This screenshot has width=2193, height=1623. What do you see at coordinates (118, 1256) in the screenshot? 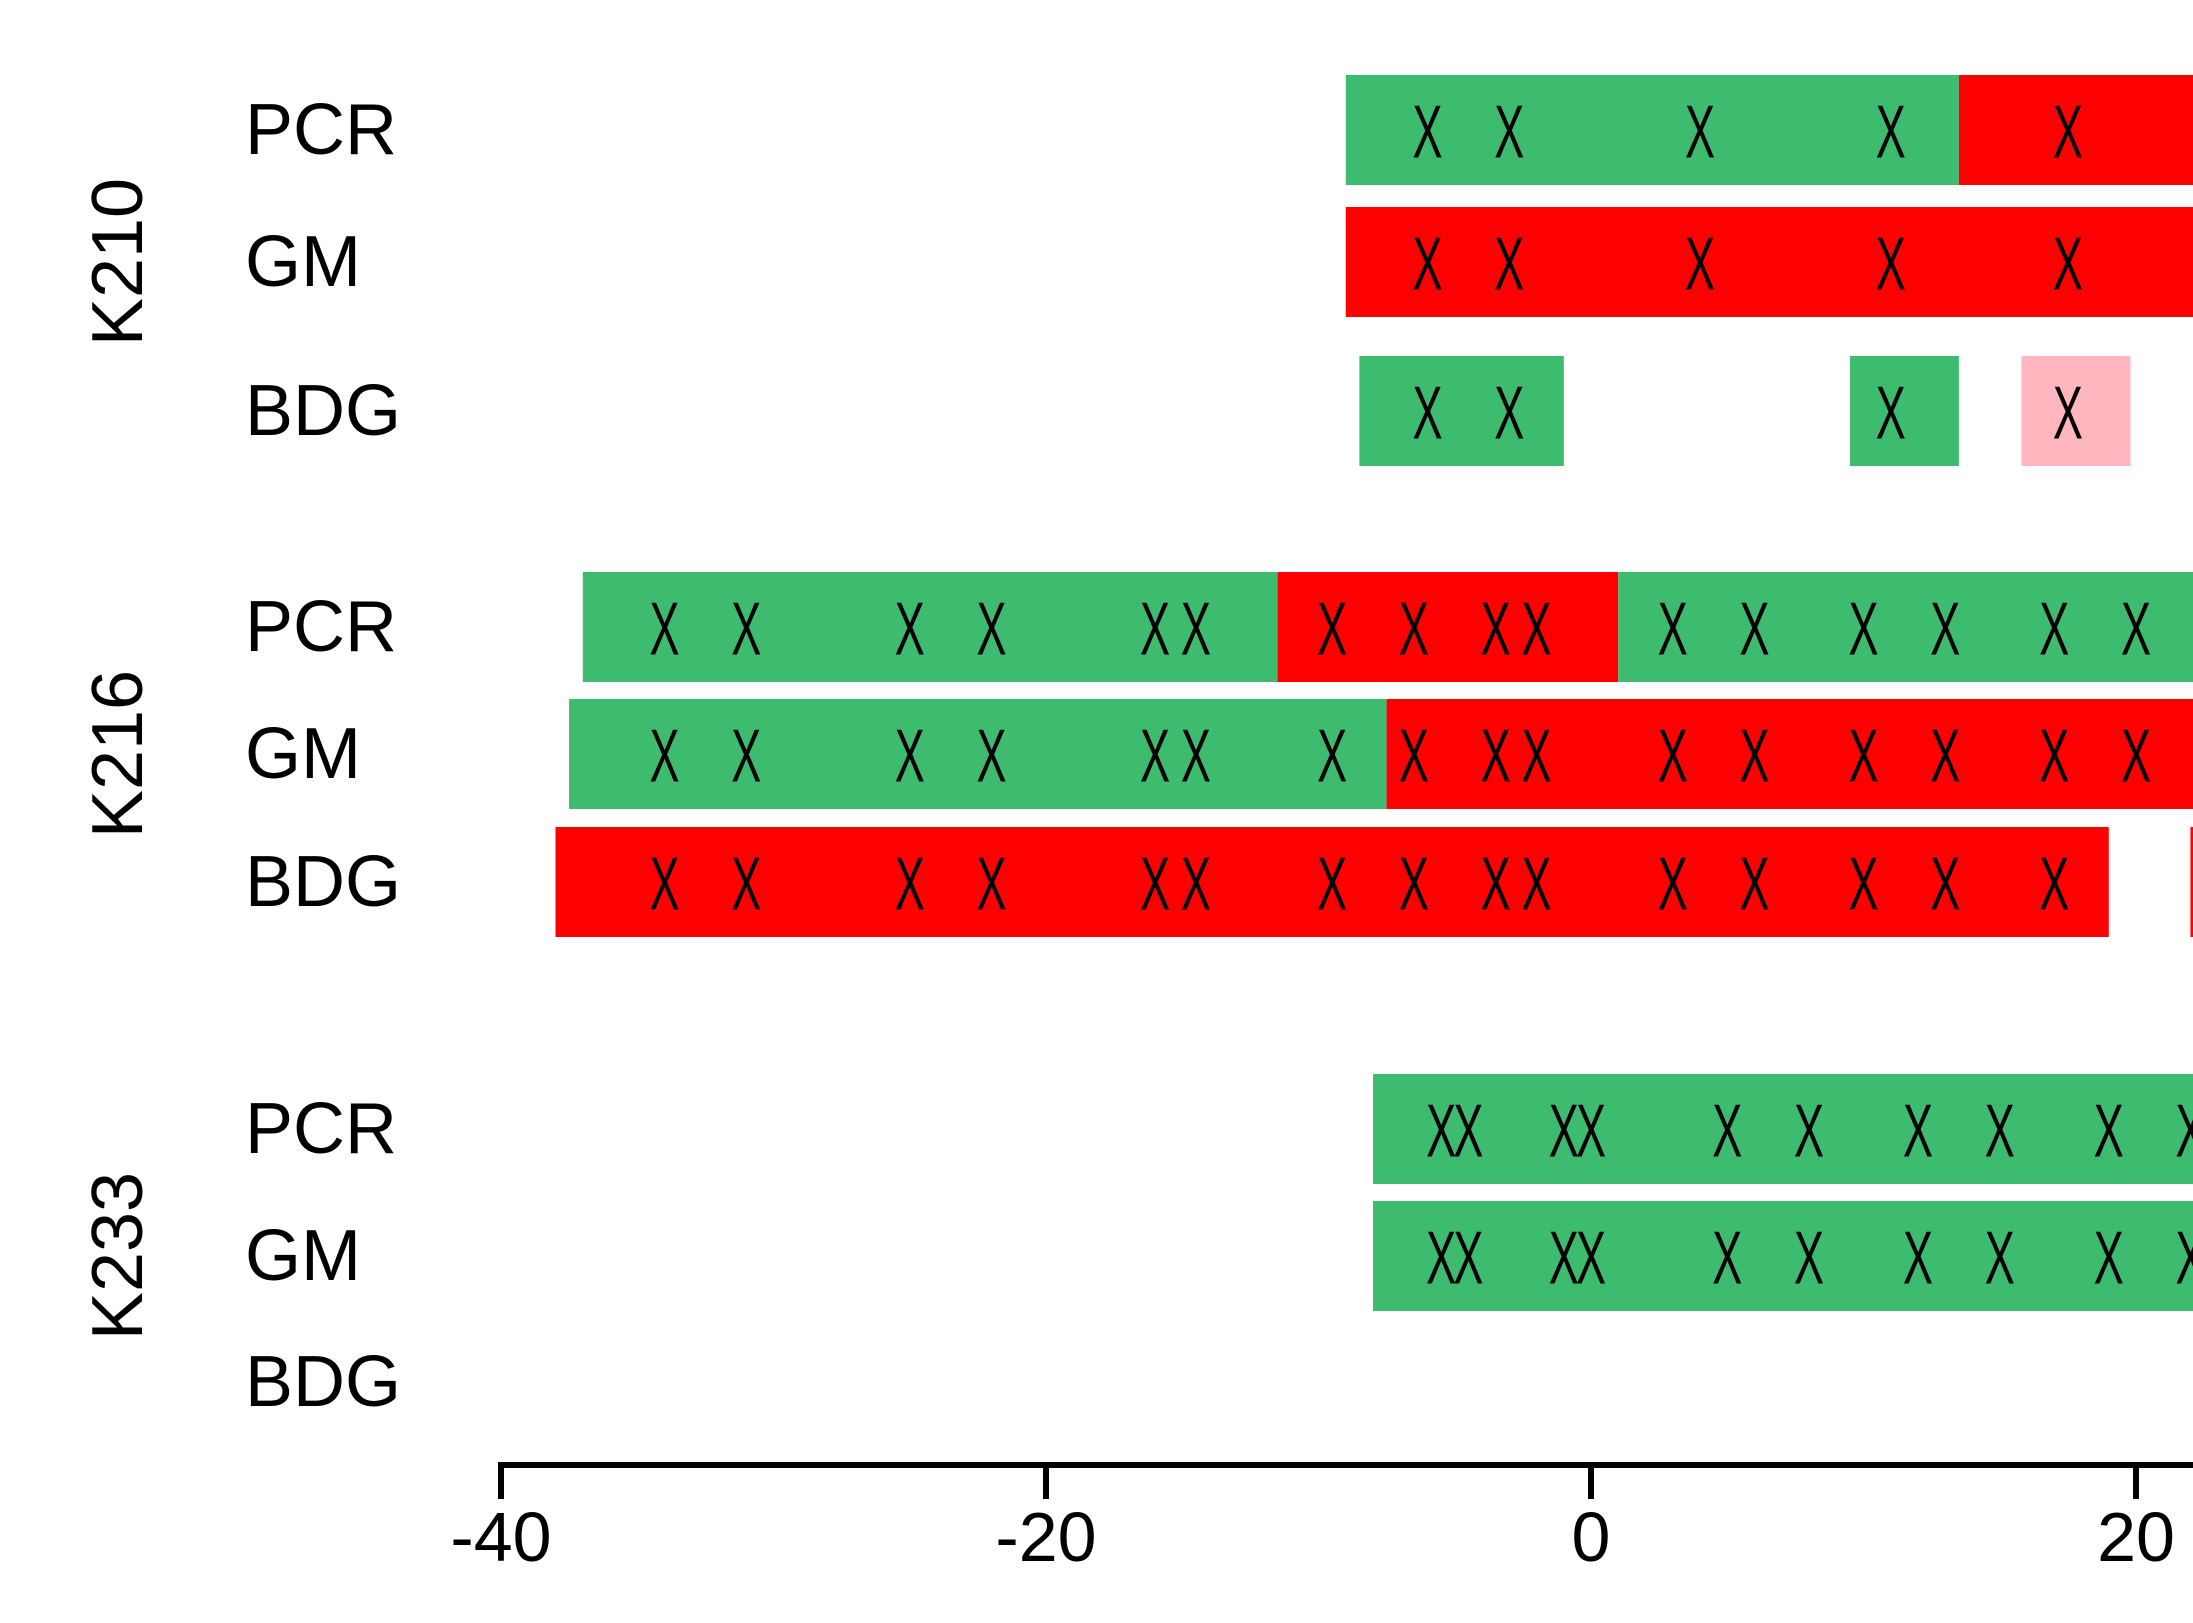
I see `patient-label: K233` at bounding box center [118, 1256].